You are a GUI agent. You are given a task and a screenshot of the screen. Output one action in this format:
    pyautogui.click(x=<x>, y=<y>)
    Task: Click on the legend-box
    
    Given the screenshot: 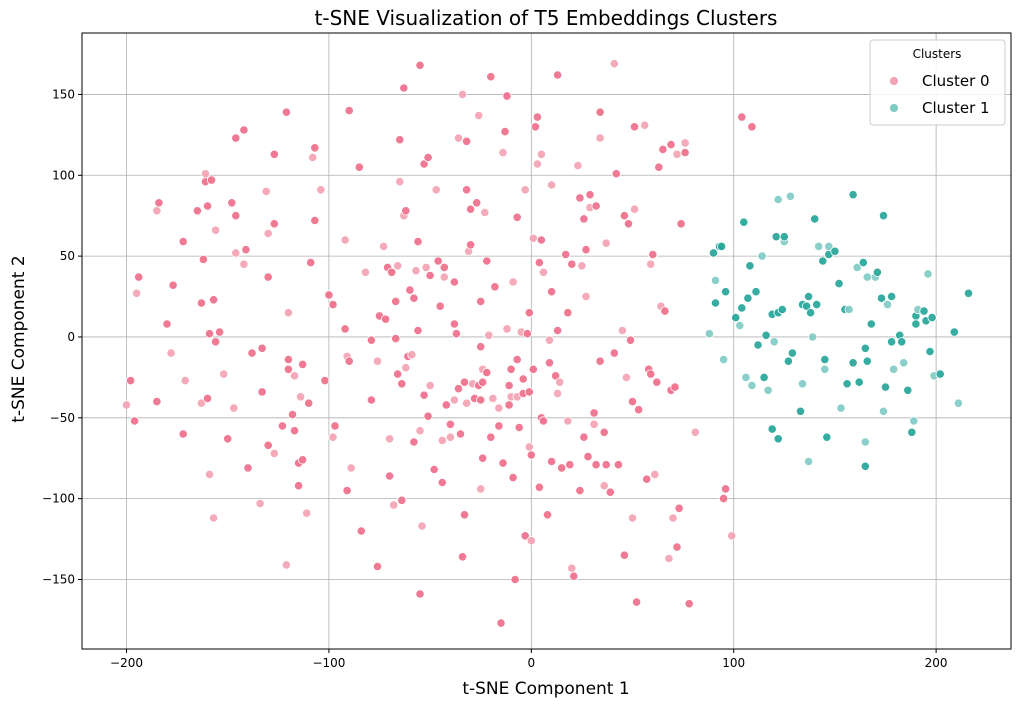 What is the action you would take?
    pyautogui.click(x=937, y=82)
    